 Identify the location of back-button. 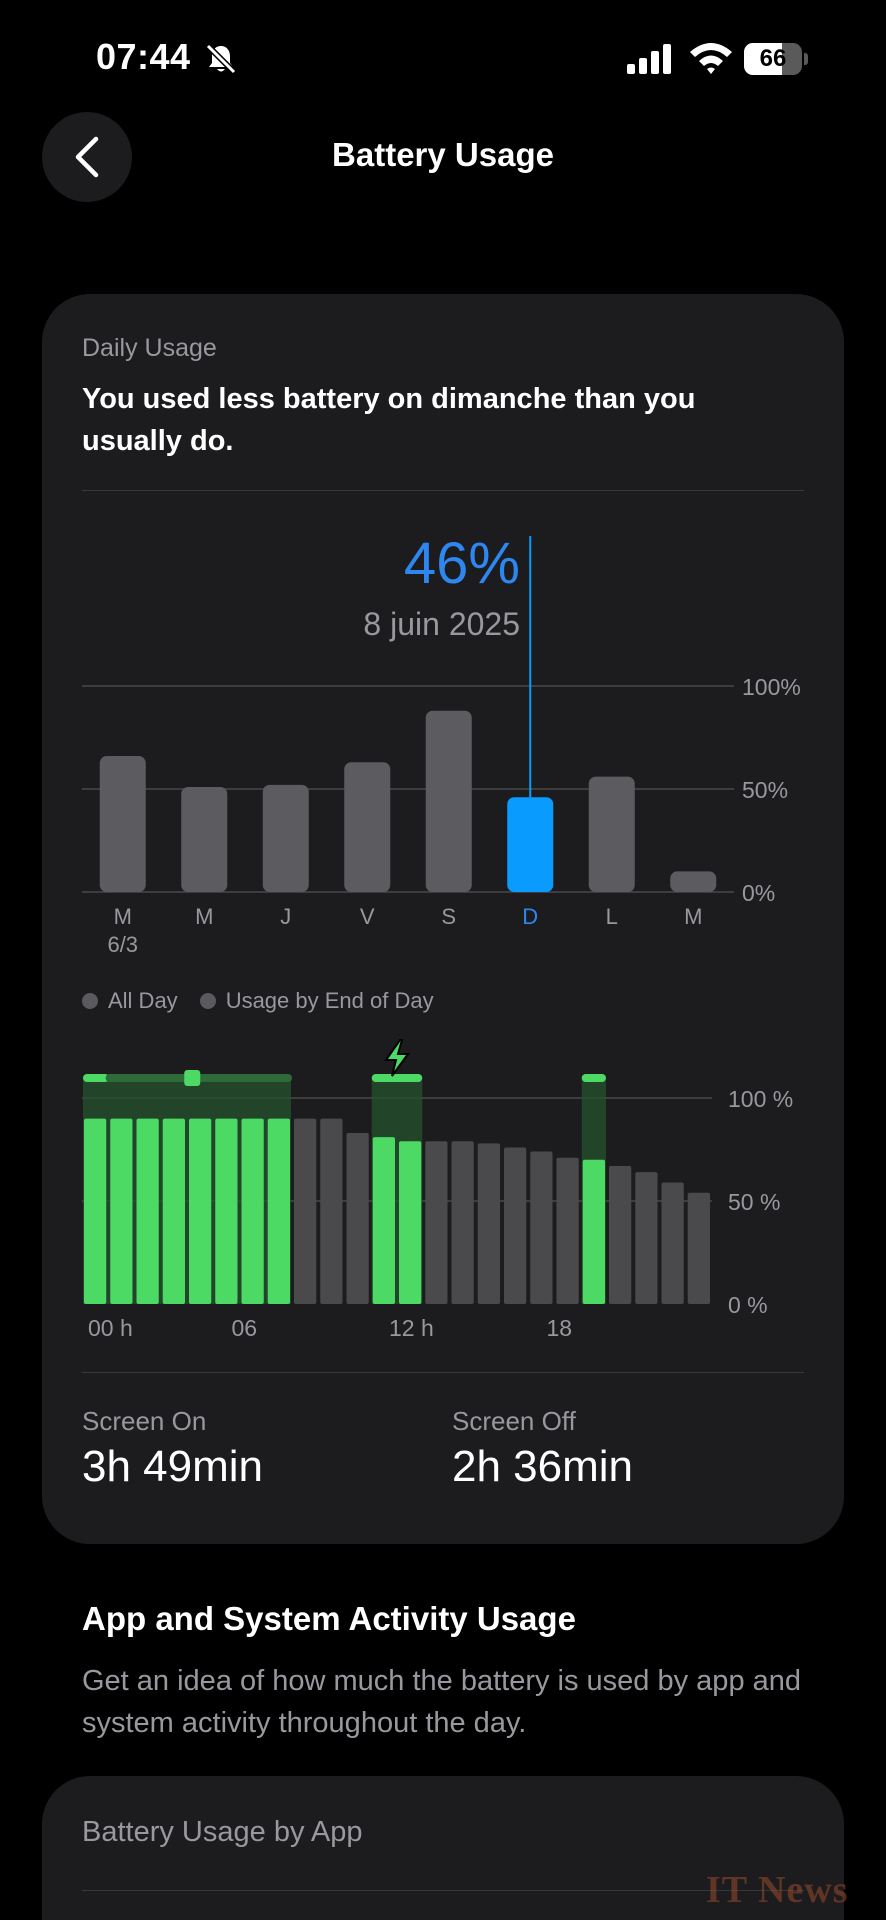
(87, 157).